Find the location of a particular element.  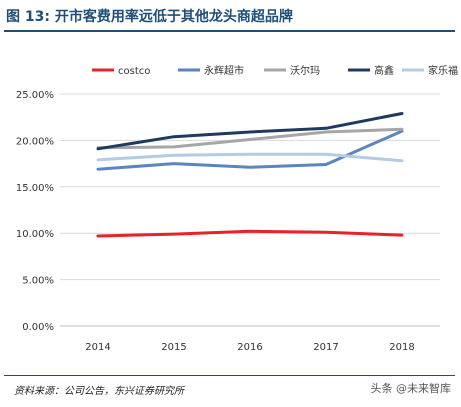

legend-label: 沃尔玛 is located at coordinates (305, 70).